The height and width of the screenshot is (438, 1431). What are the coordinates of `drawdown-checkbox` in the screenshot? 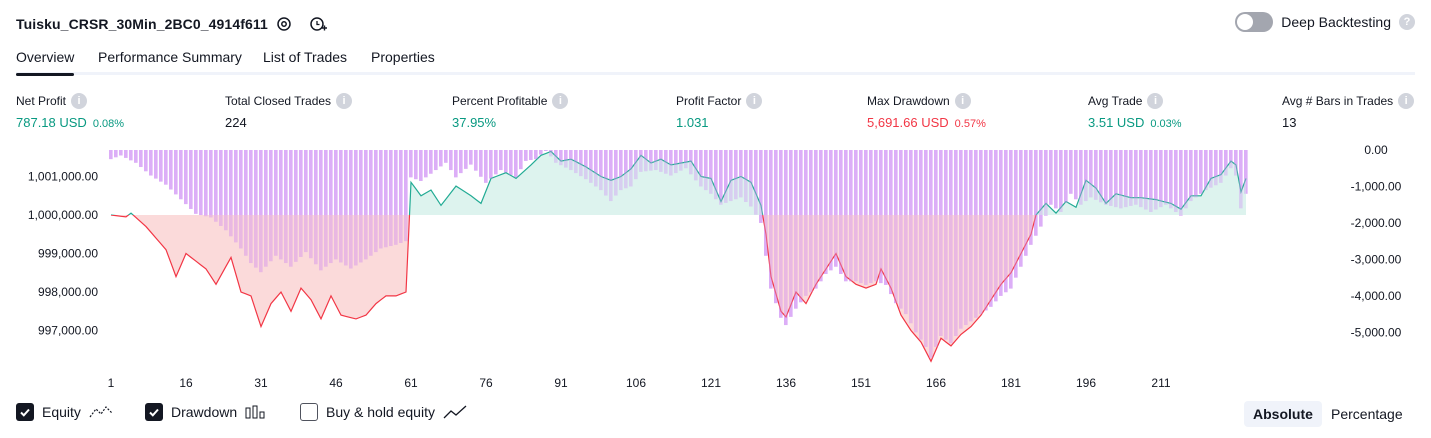 It's located at (154, 412).